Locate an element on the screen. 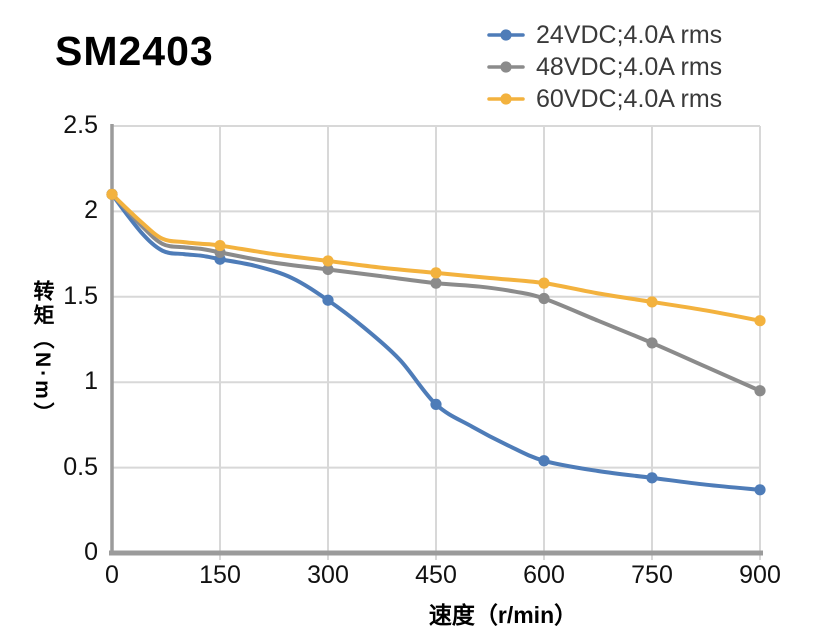 This screenshot has width=831, height=640. legend-item-24vdc-4-0a-rms: 24VDC;4.0A rms is located at coordinates (604, 35).